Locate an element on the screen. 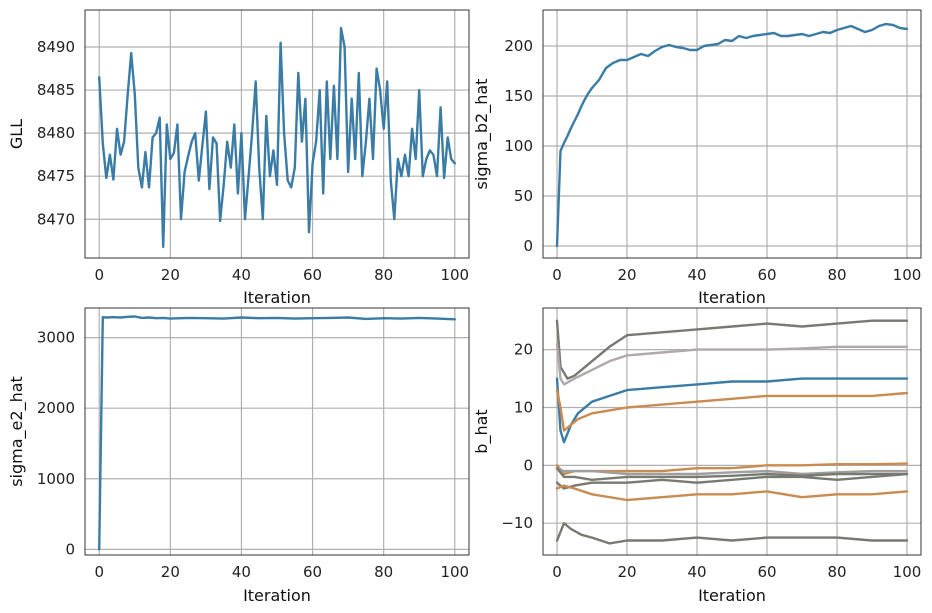 This screenshot has width=932, height=613. gll-y-tick-label: 8480 is located at coordinates (56, 133).